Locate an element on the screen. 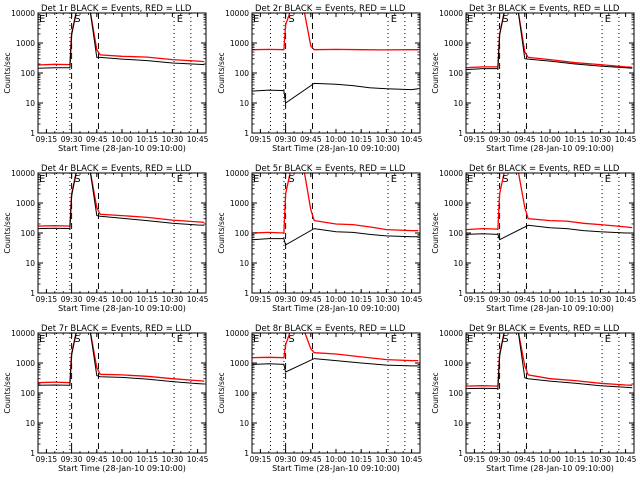  chart-title: Det 8r BLACK = Events, RED = LLD is located at coordinates (330, 329).